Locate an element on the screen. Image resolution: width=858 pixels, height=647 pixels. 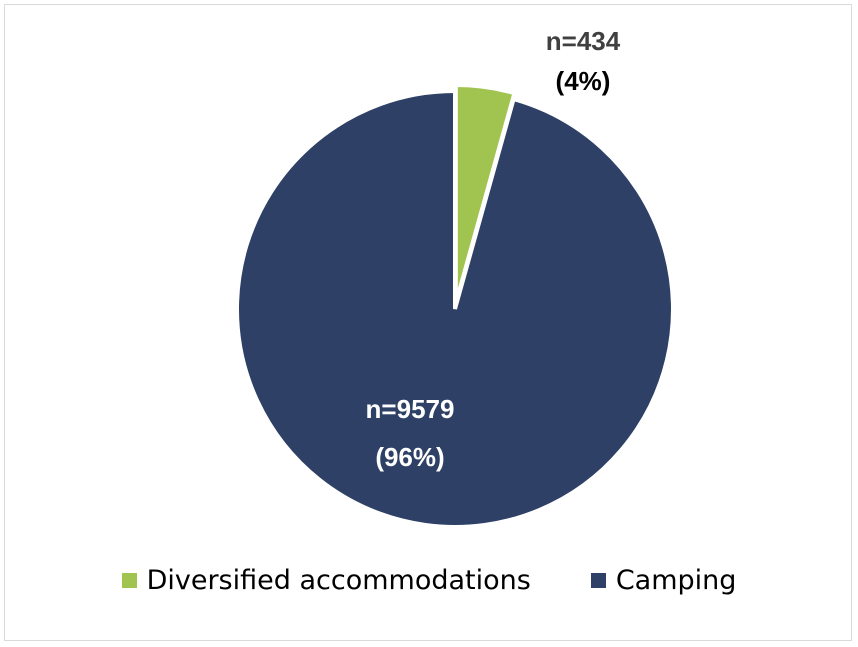
data-label-count-camping: n=9579 is located at coordinates (410, 409).